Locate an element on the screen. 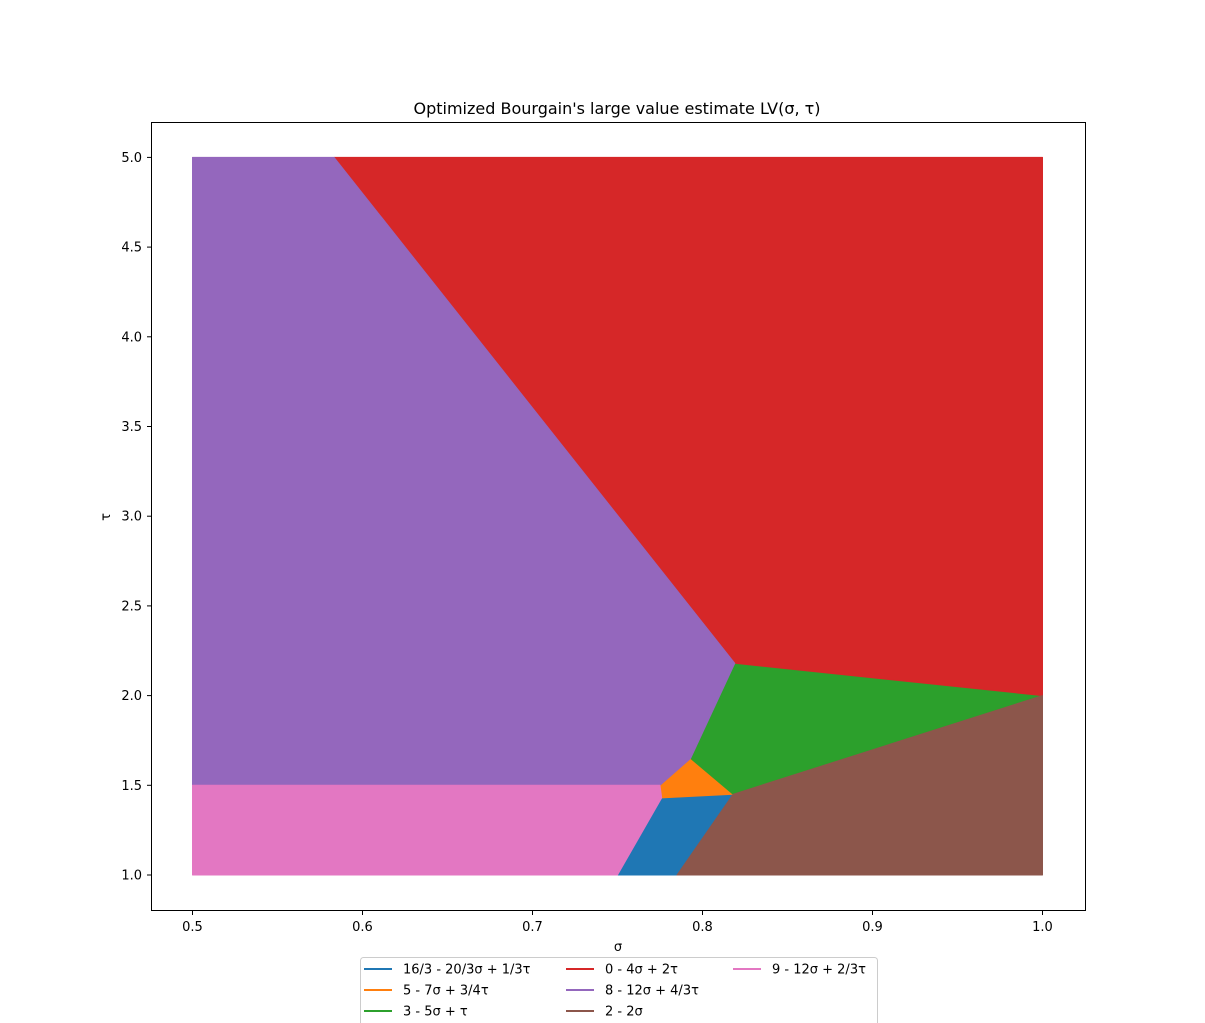 Image resolution: width=1205 pixels, height=1023 pixels. legend-item: 8 - 12σ + 4/3τ is located at coordinates (632, 991).